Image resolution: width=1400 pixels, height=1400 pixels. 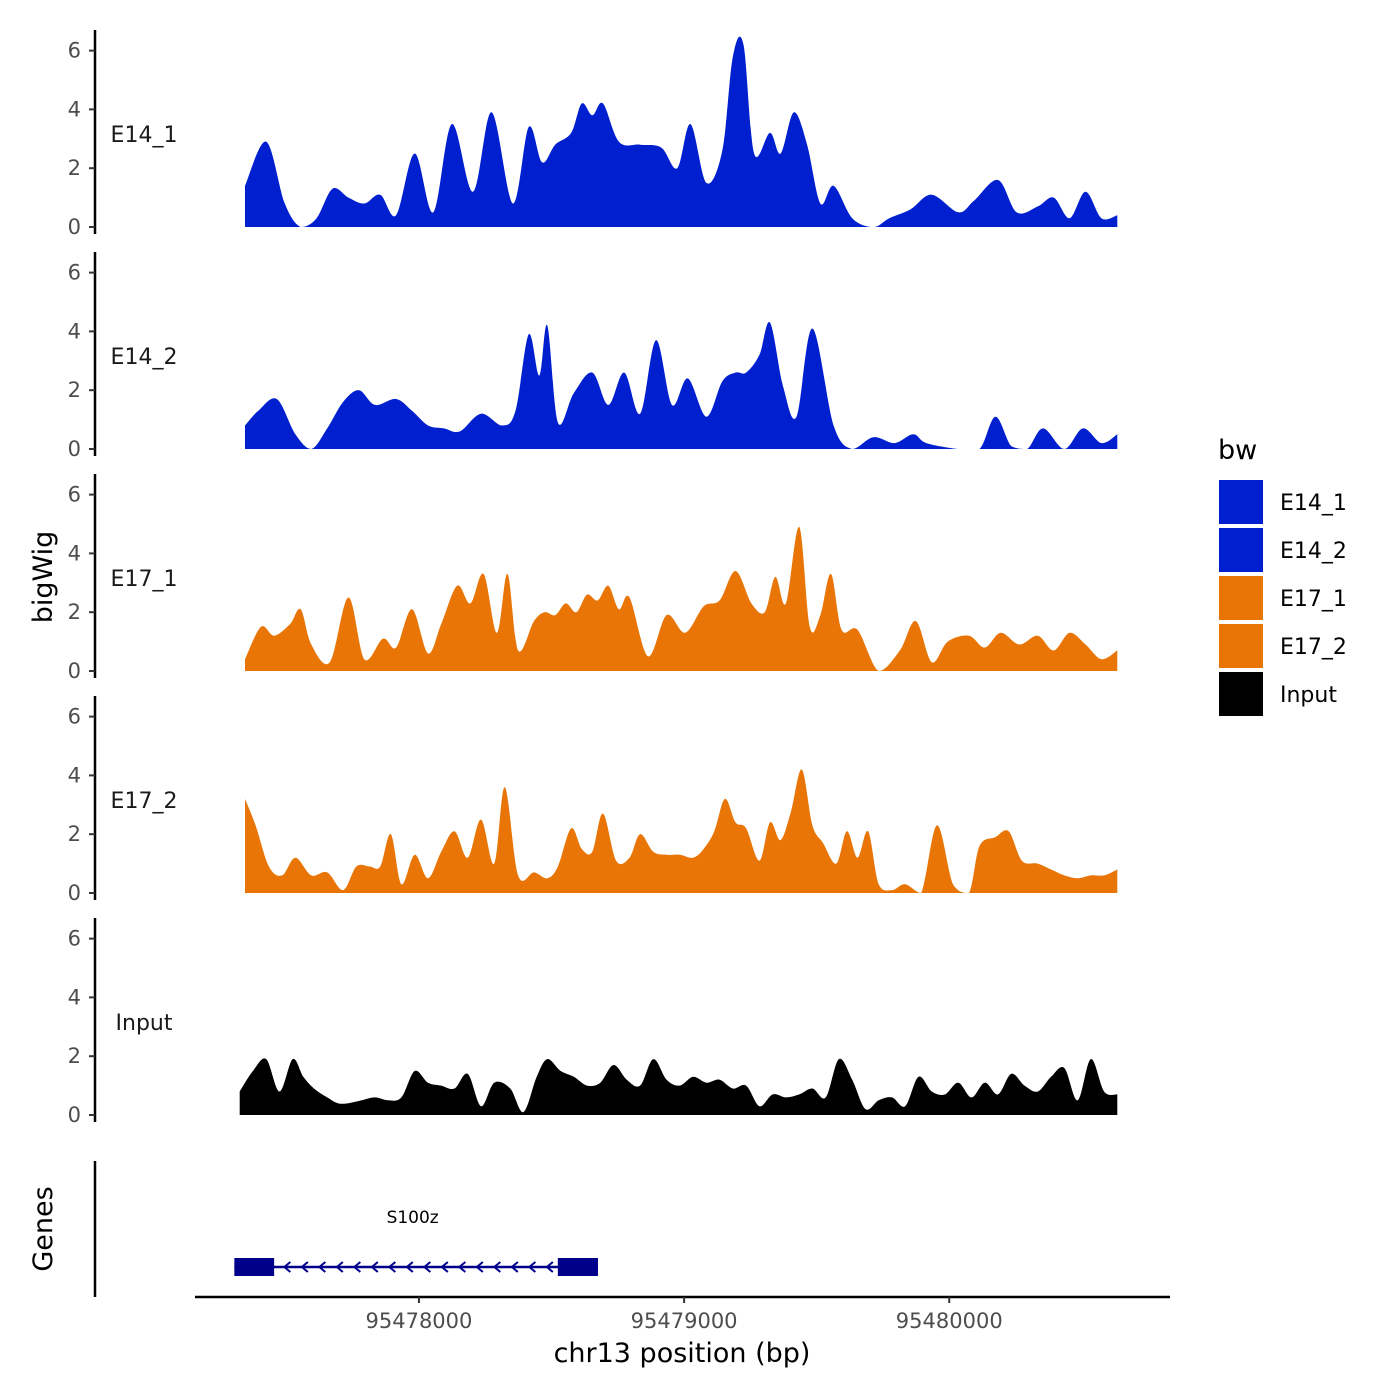 I want to click on x-tick-label: 95478000, so click(x=419, y=1321).